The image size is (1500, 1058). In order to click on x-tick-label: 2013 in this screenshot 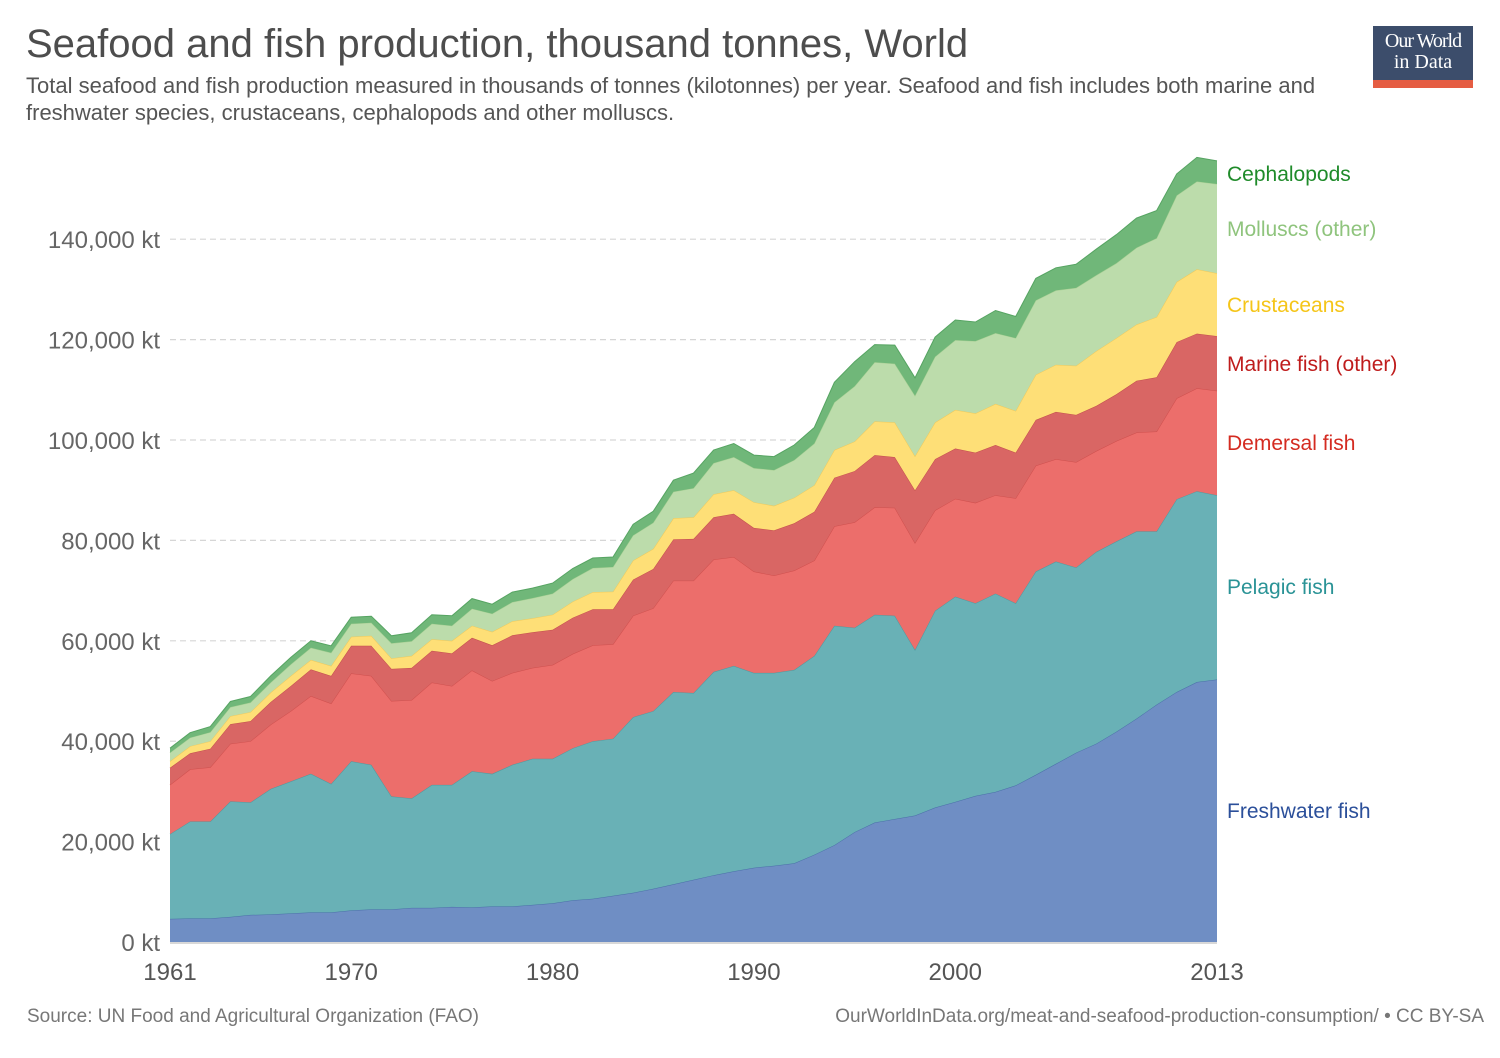, I will do `click(1216, 972)`.